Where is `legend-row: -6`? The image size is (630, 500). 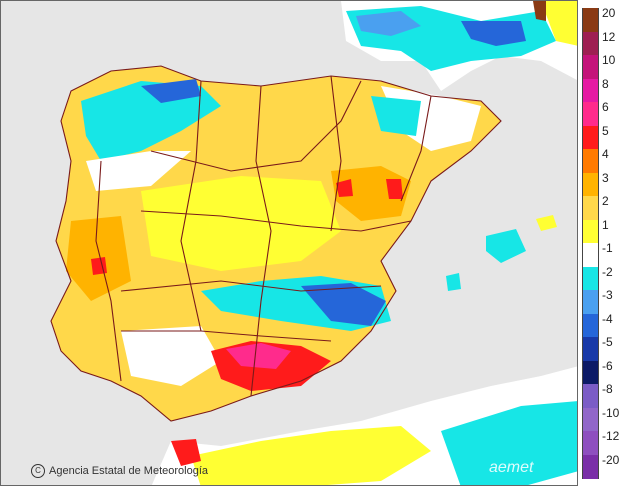 legend-row: -6 is located at coordinates (605, 371).